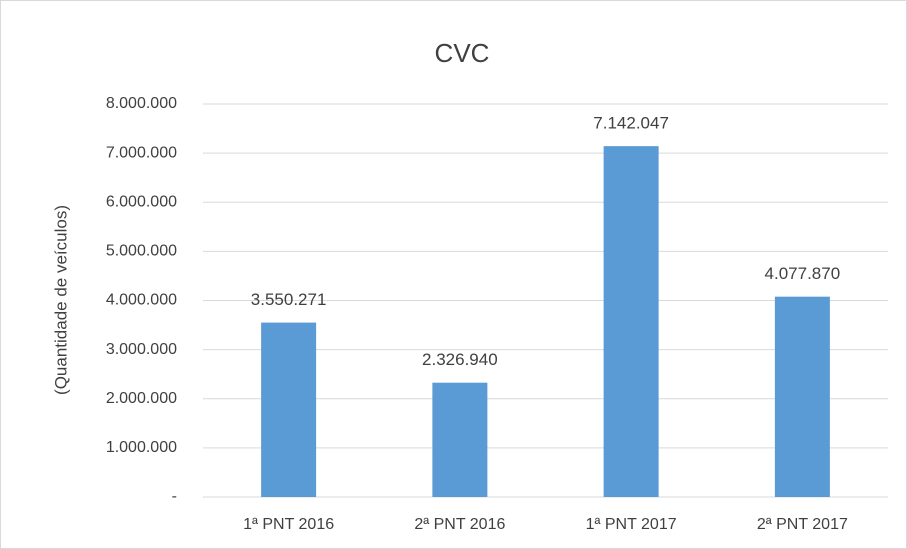 The width and height of the screenshot is (907, 549). What do you see at coordinates (60, 300) in the screenshot?
I see `y-axis-label: (Quantidade de veículos)` at bounding box center [60, 300].